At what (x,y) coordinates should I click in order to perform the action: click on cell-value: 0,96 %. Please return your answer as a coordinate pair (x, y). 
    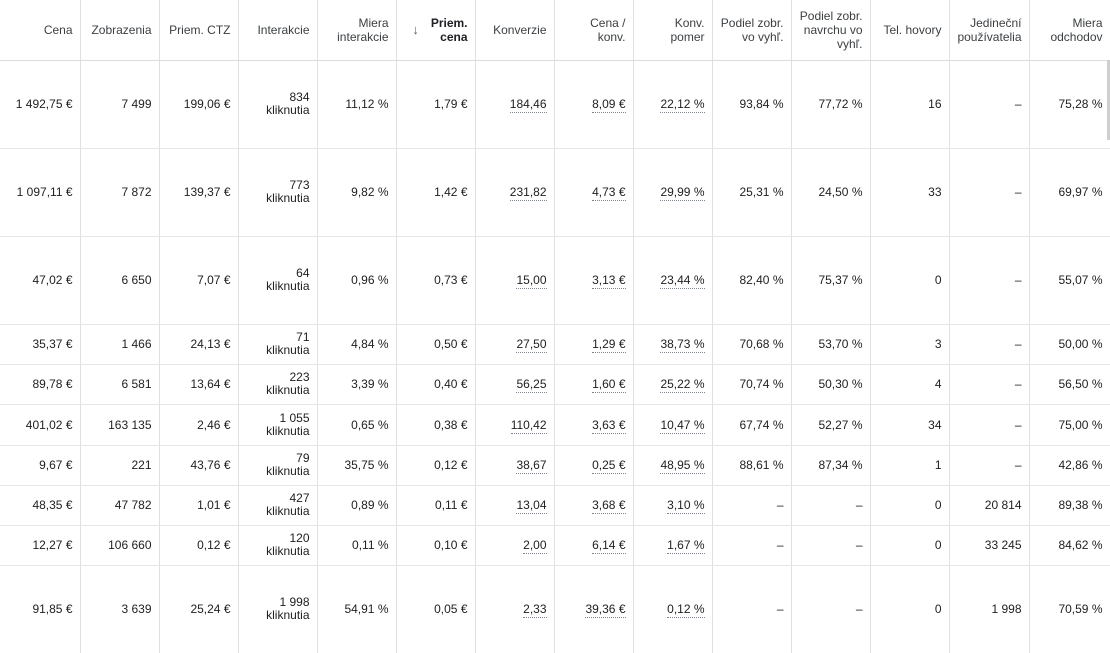
    Looking at the image, I should click on (370, 280).